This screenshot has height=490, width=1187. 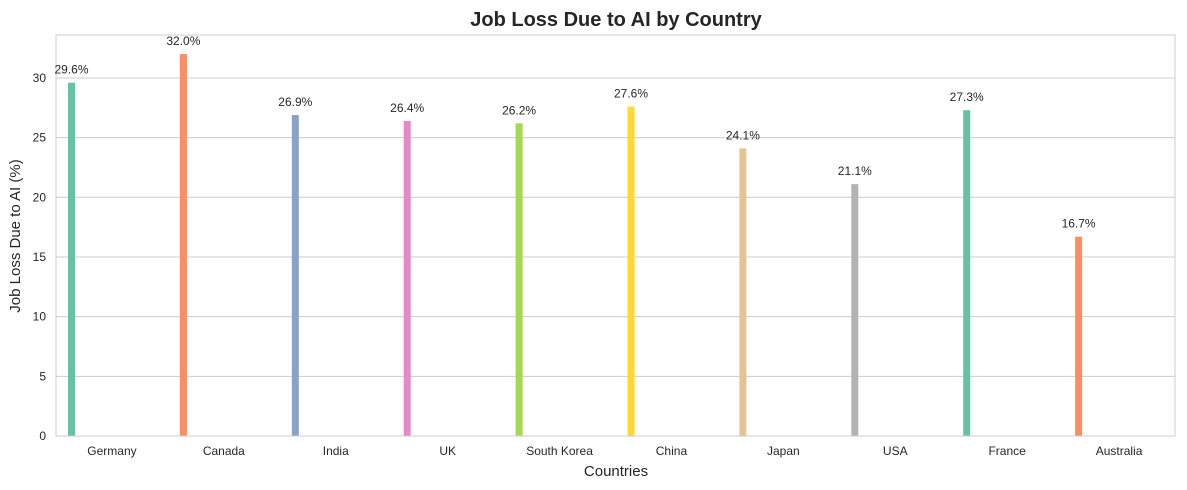 I want to click on bar-china, so click(x=631, y=271).